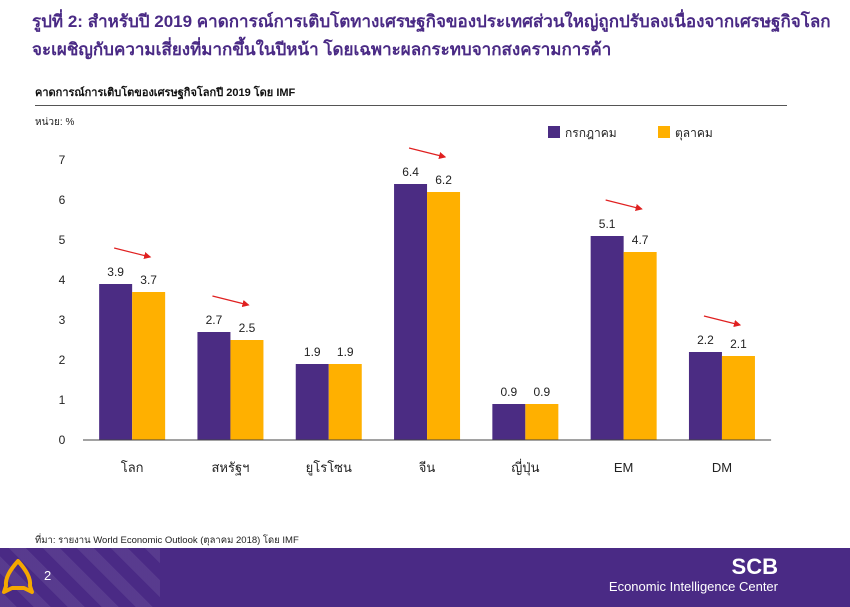 This screenshot has width=850, height=607. I want to click on title-divider, so click(411, 105).